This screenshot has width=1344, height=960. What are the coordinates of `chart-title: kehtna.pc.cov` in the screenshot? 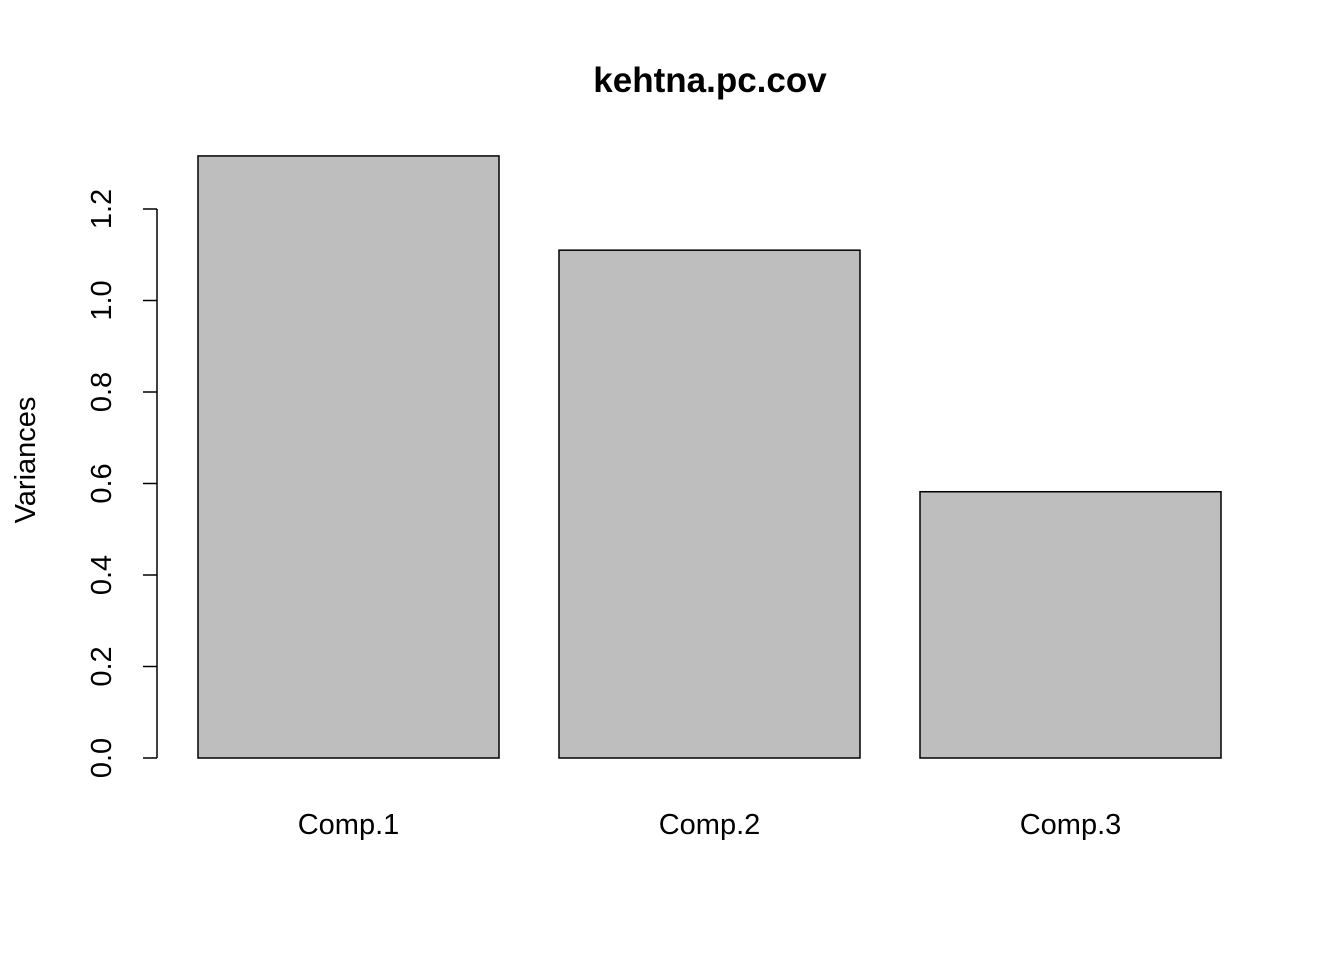 It's located at (710, 80).